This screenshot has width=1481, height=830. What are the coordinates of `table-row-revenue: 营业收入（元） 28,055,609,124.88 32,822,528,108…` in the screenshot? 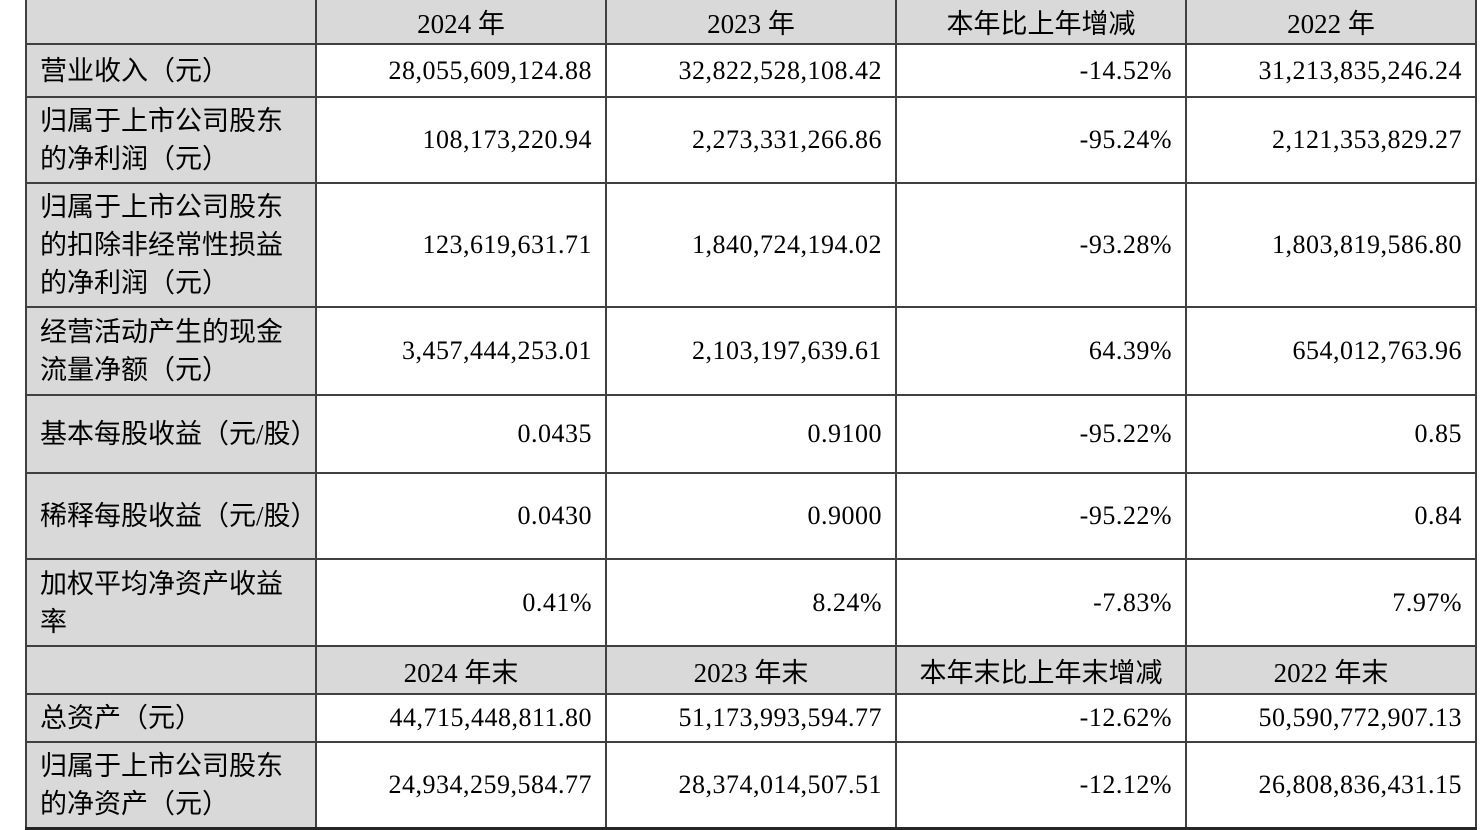 It's located at (751, 70).